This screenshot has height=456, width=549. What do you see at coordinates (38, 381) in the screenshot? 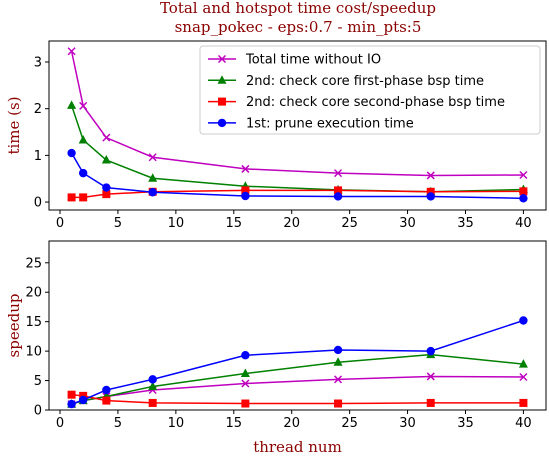
I see `y-tick-label: 5` at bounding box center [38, 381].